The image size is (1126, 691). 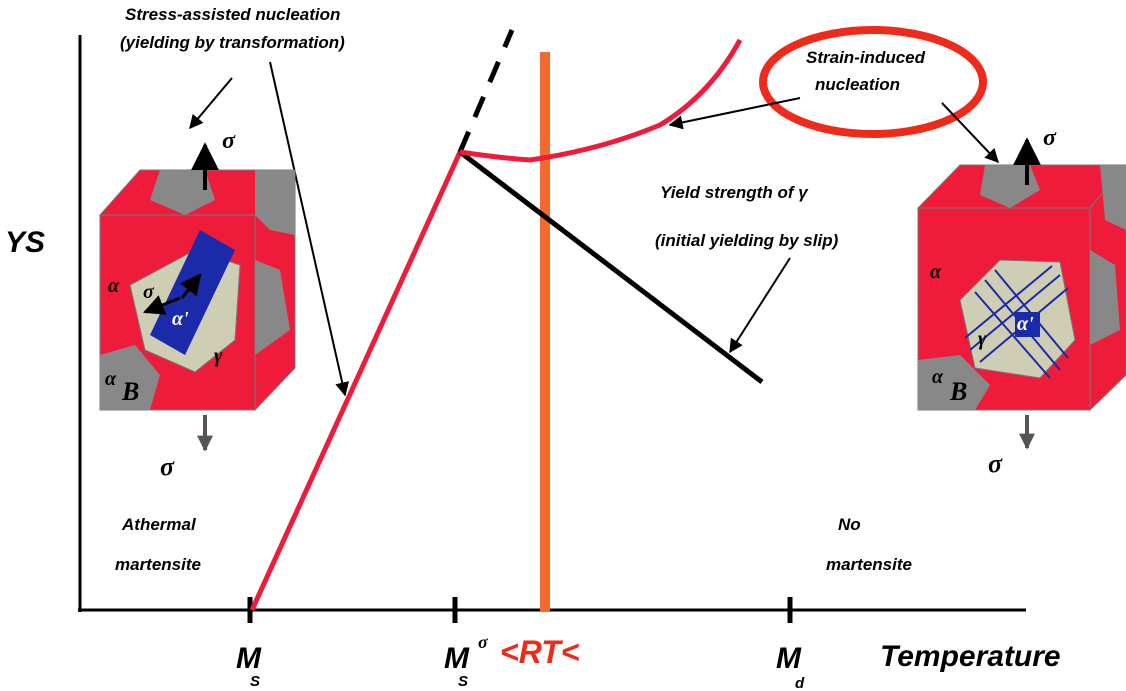 I want to click on x-axis-label: Temperature, so click(x=970, y=656).